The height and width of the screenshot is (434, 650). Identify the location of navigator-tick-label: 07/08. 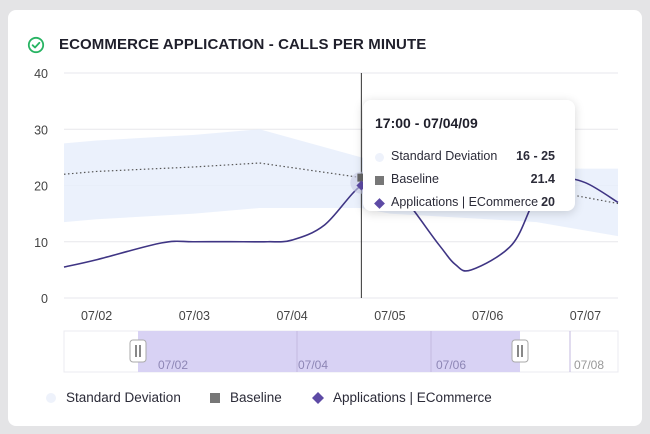
(589, 365).